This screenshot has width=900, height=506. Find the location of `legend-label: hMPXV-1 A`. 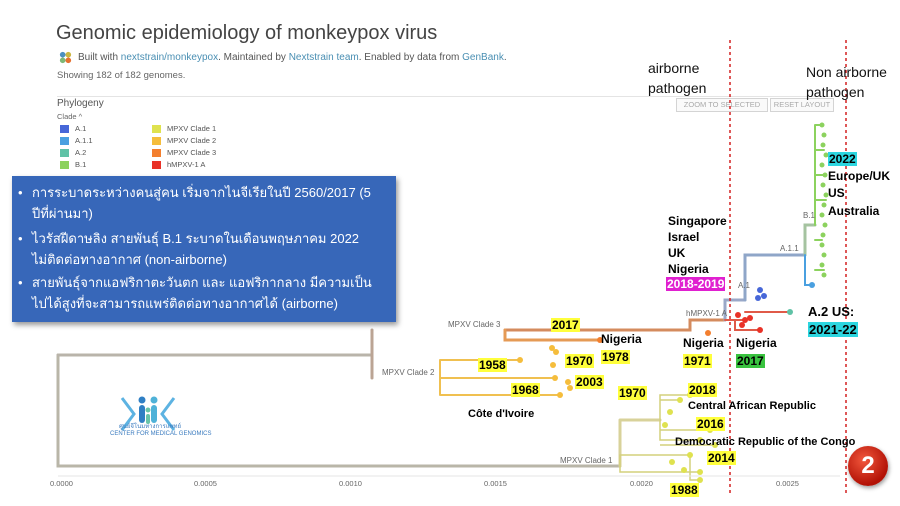

legend-label: hMPXV-1 A is located at coordinates (186, 164).